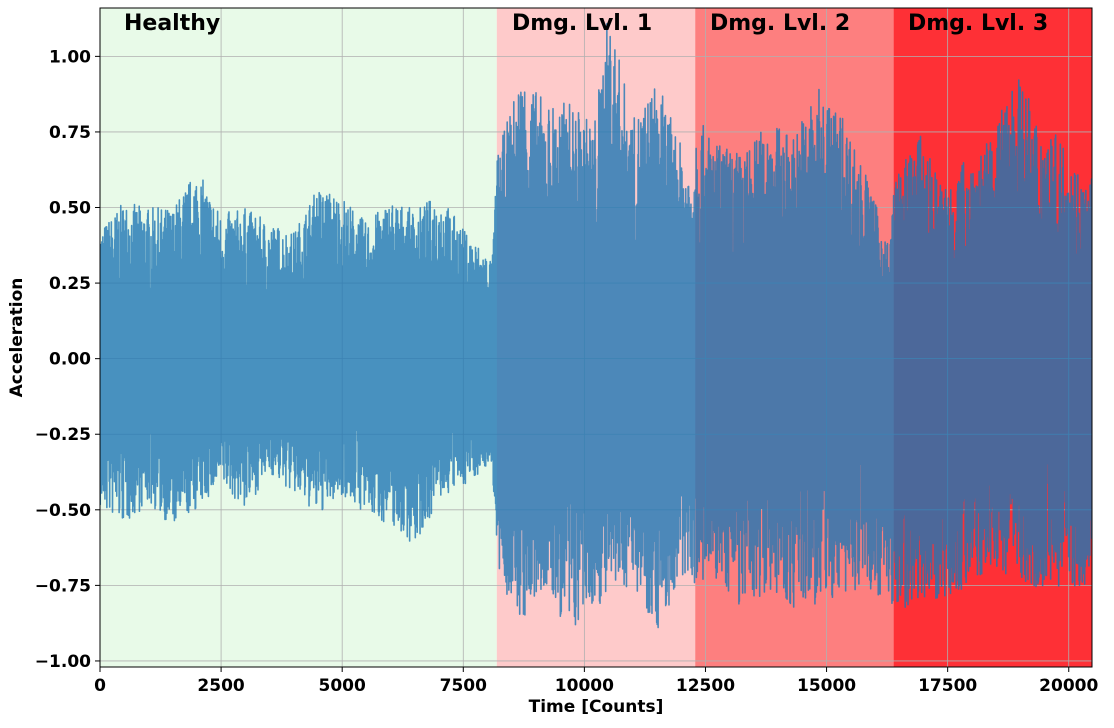  I want to click on x-tick-label-2: 5000, so click(342, 686).